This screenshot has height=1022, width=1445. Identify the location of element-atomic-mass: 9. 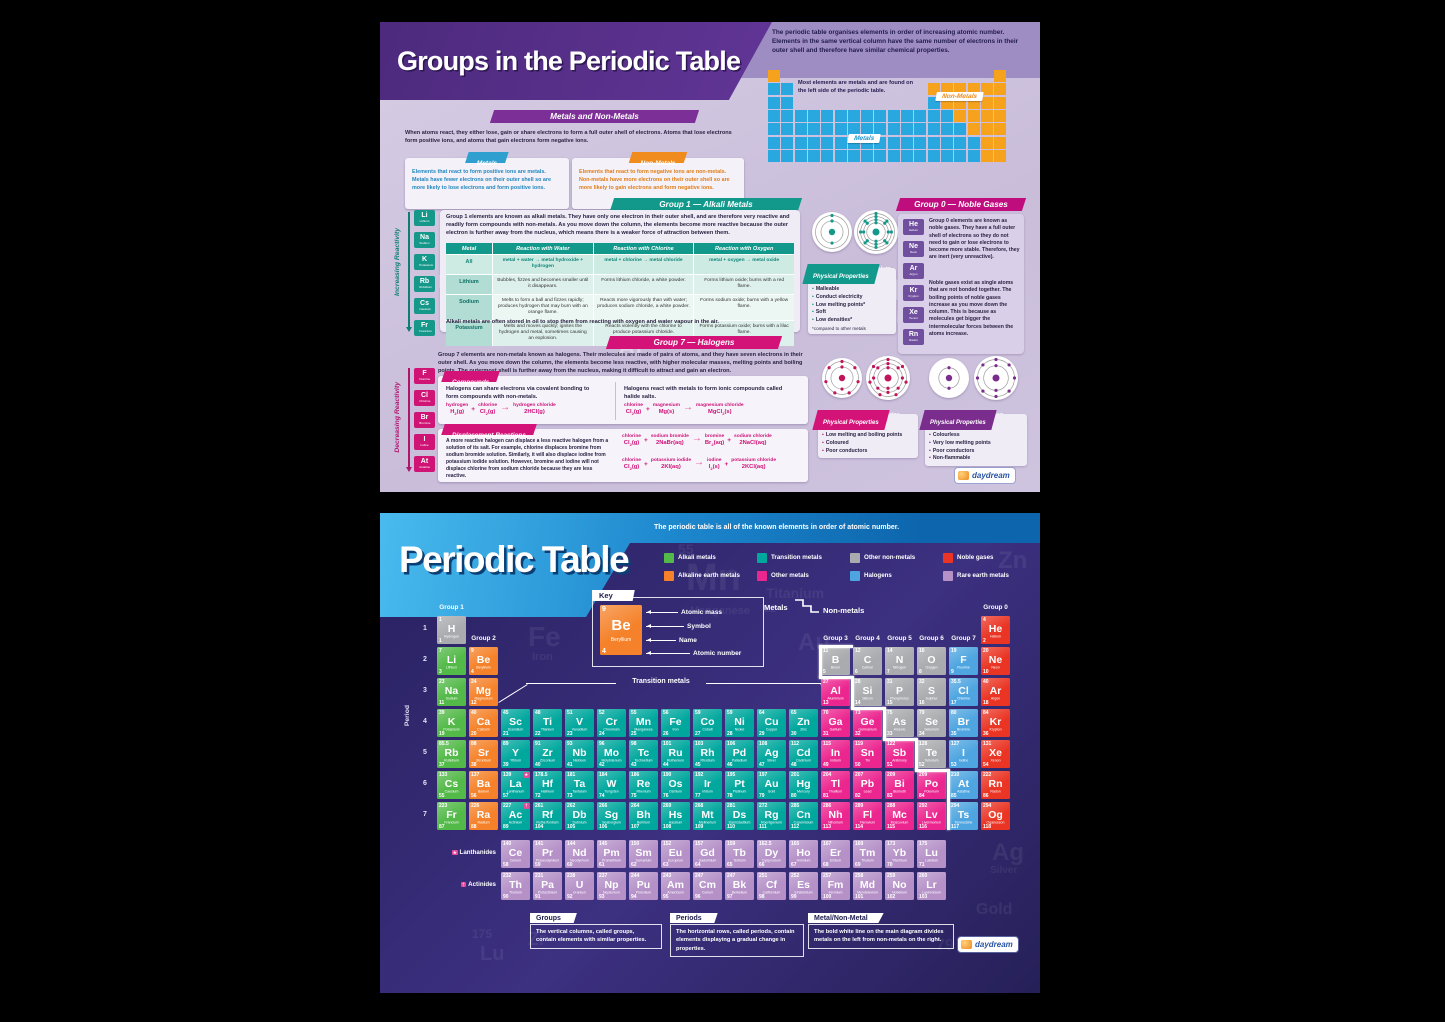
(472, 651).